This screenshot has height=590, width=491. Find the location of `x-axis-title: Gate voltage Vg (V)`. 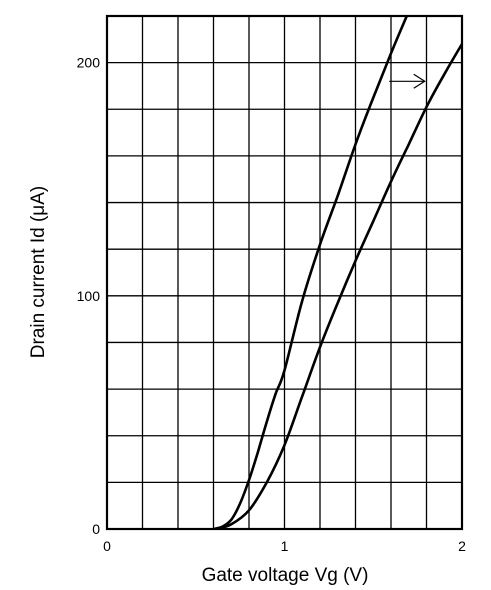

x-axis-title: Gate voltage Vg (V) is located at coordinates (285, 575).